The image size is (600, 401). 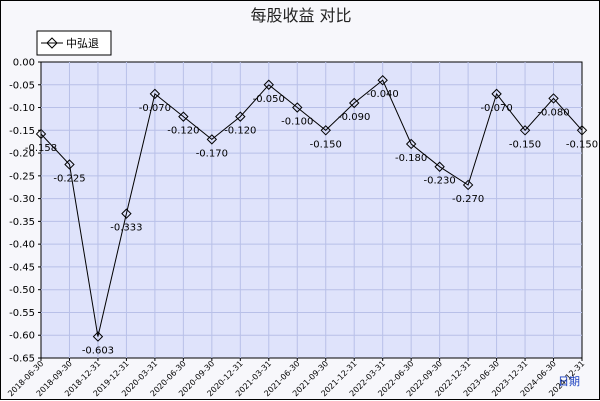 I want to click on x-axis-label: 日期, so click(x=569, y=381).